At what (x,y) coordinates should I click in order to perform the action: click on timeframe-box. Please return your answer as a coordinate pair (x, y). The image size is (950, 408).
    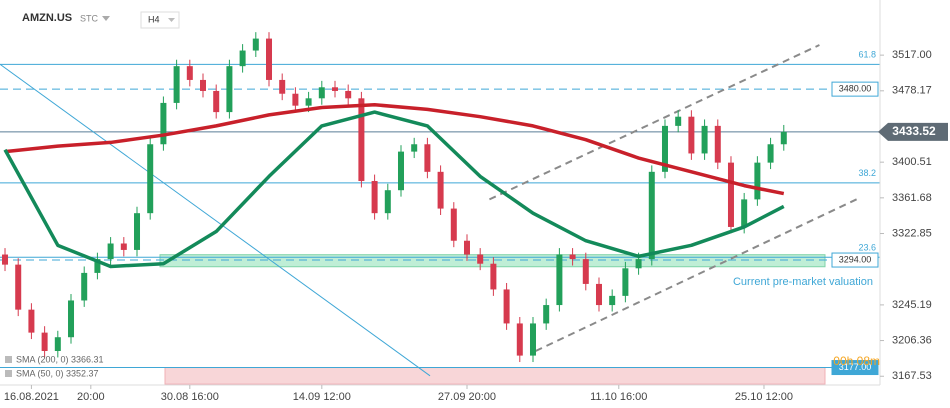
    Looking at the image, I should click on (160, 20).